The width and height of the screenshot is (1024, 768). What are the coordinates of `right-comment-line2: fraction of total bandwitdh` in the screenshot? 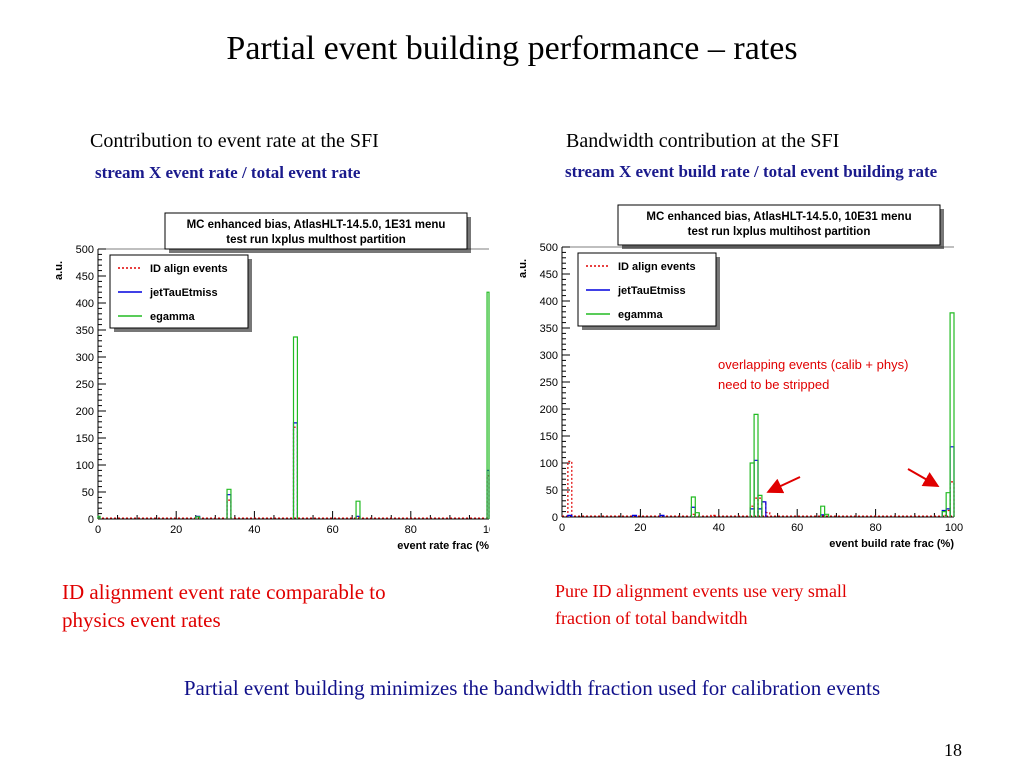 It's located at (651, 618).